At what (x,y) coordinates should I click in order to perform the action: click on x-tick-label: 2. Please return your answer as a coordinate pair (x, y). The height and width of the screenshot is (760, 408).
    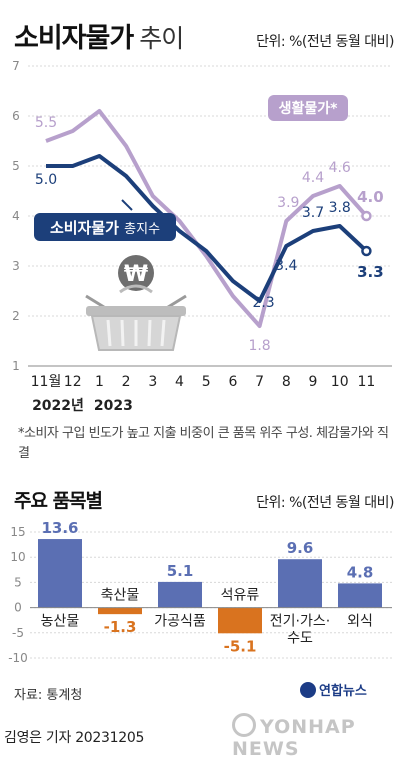
    Looking at the image, I should click on (126, 382).